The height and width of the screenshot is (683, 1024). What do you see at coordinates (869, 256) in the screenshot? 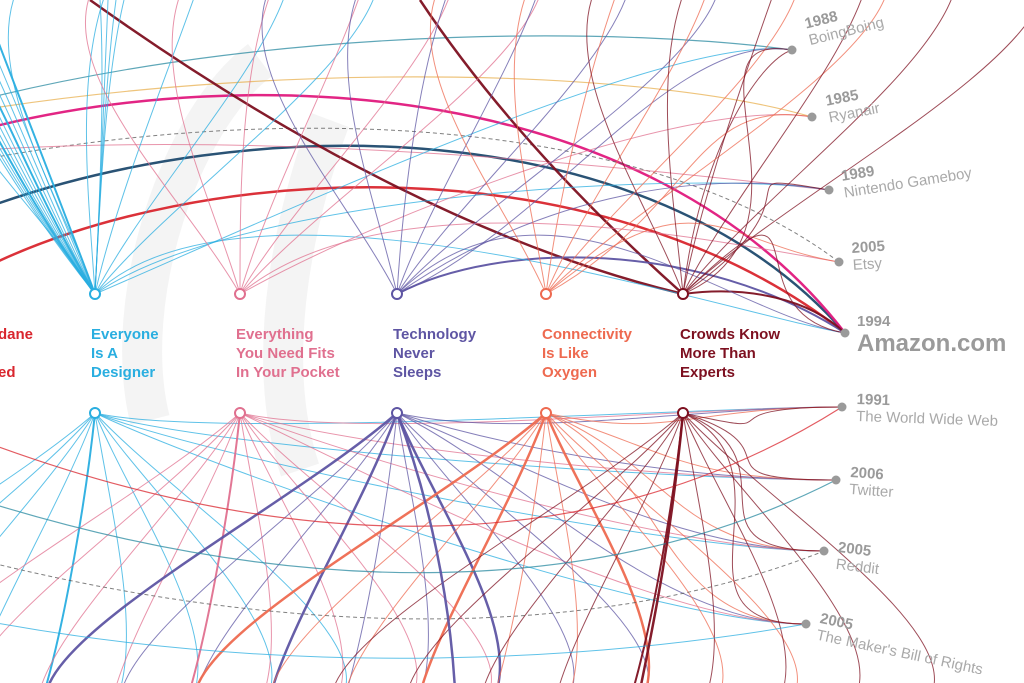
I see `company-etsy: 2005 Etsy` at bounding box center [869, 256].